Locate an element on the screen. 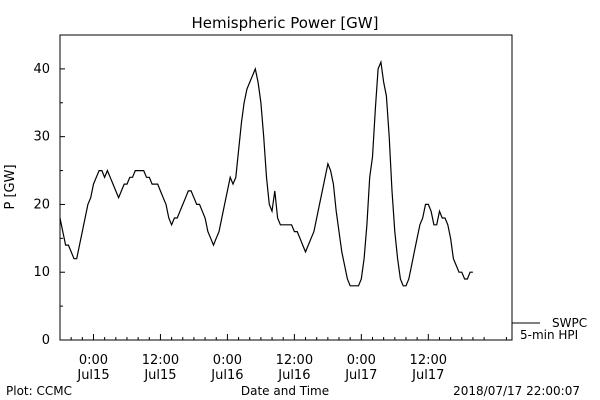 Image resolution: width=600 pixels, height=400 pixels. y-axis: 0 10 20 30 40 is located at coordinates (49, 205).